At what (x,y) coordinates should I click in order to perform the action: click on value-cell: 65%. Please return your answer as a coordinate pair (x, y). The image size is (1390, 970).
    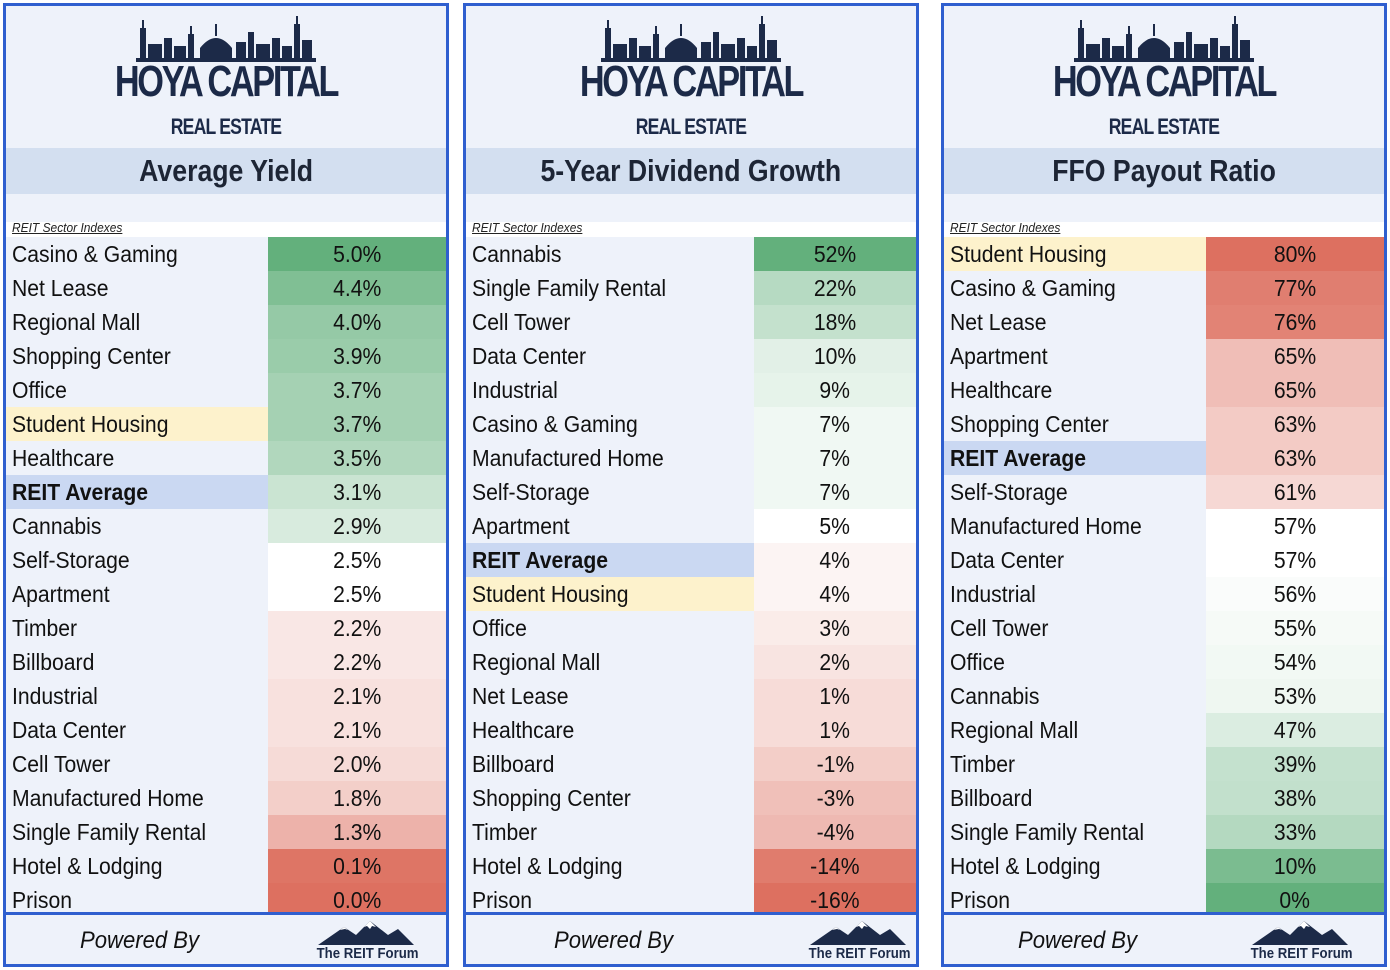
    Looking at the image, I should click on (1295, 356).